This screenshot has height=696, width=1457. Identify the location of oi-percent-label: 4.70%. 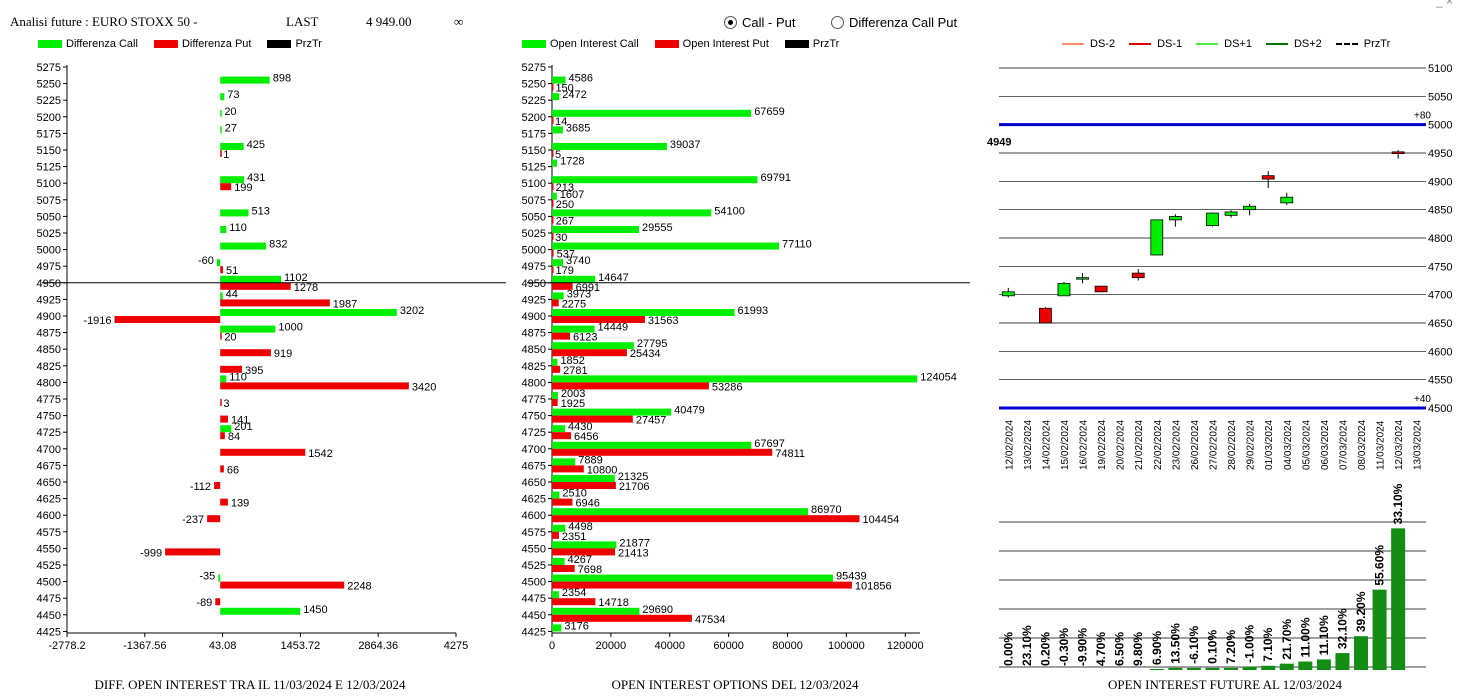
(1101, 649).